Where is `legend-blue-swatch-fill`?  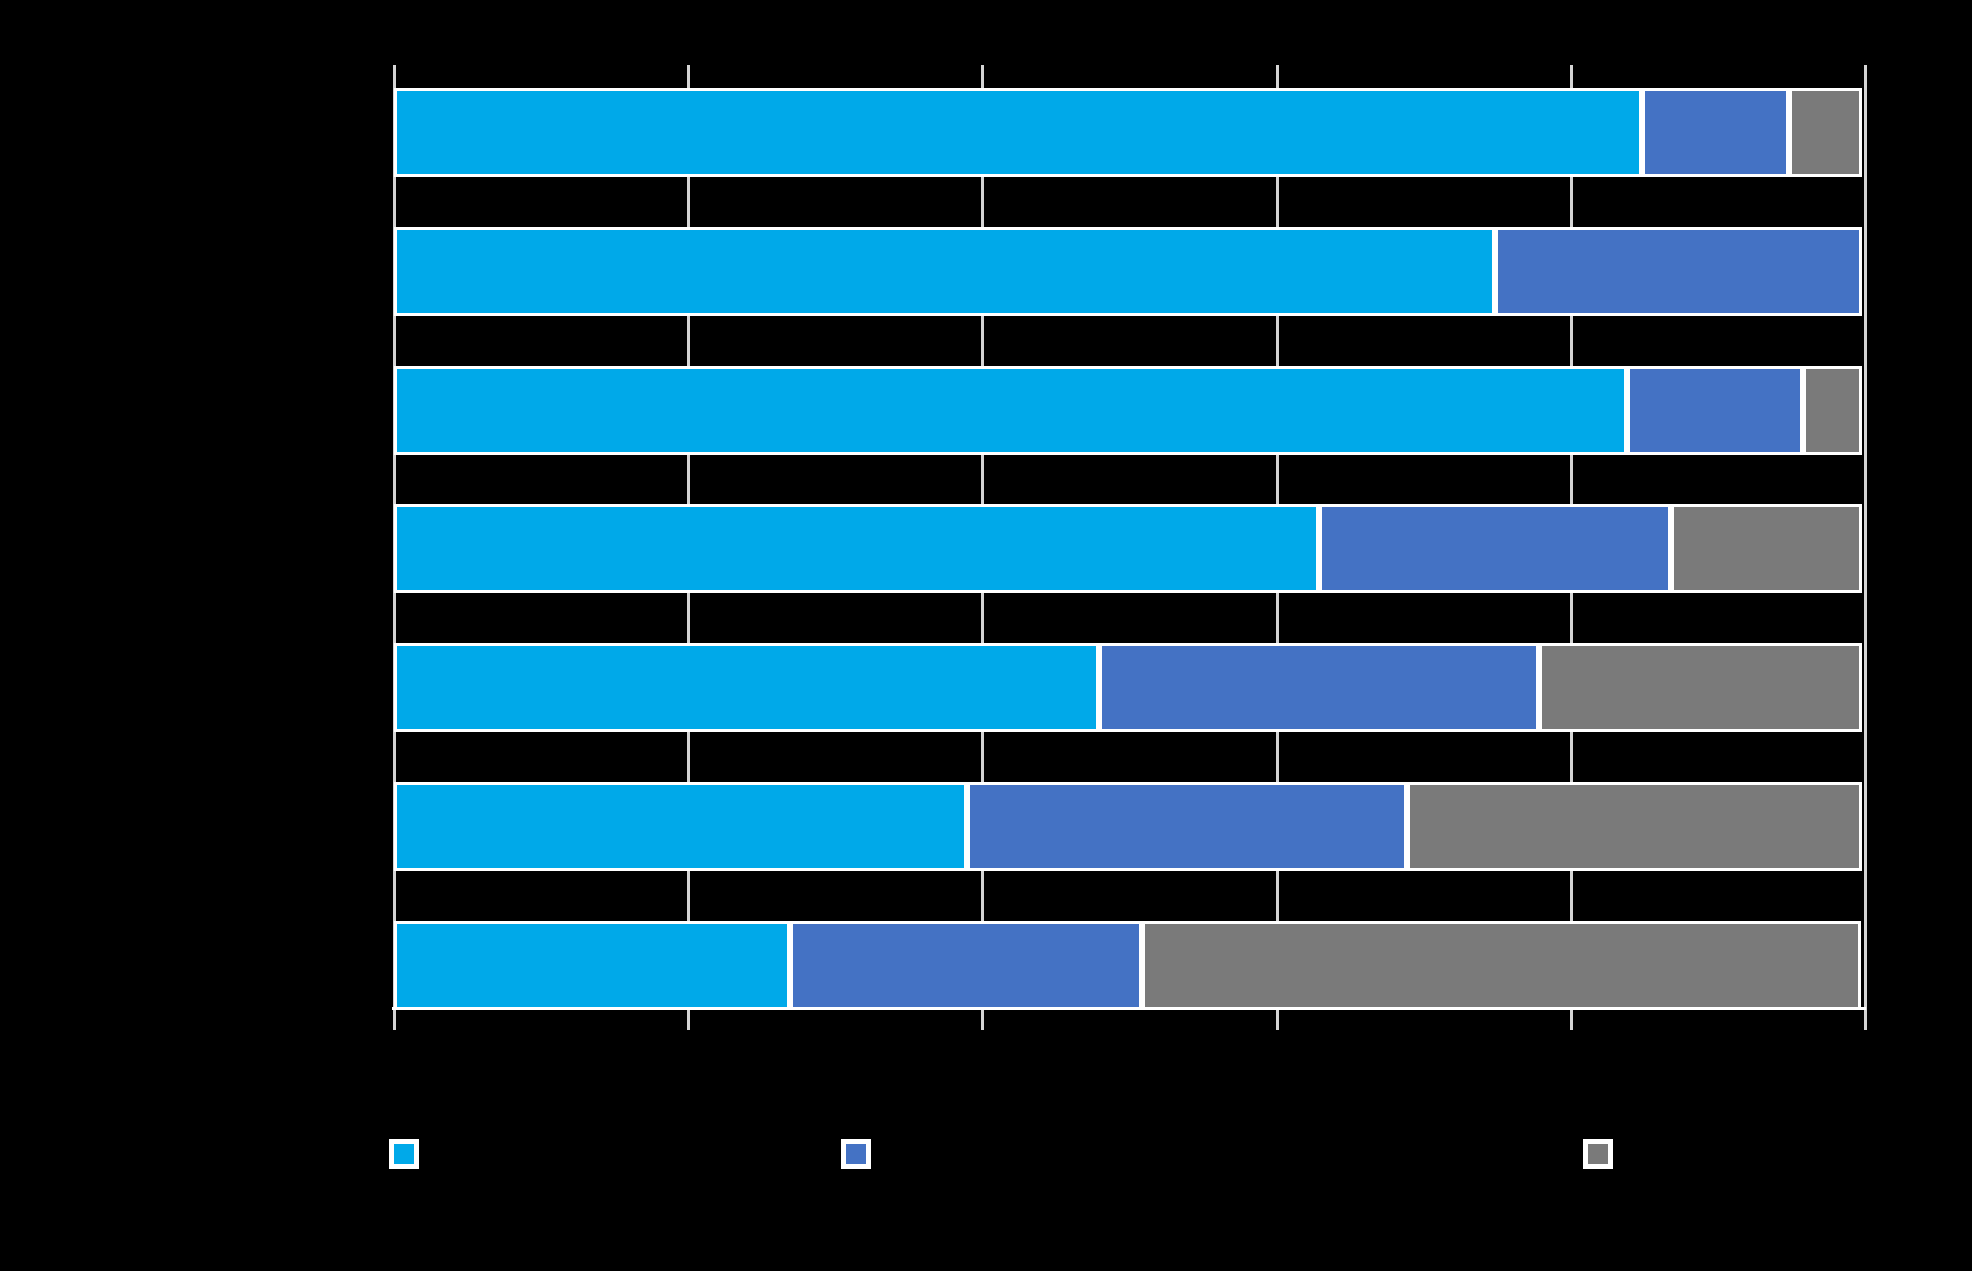
legend-blue-swatch-fill is located at coordinates (856, 1154).